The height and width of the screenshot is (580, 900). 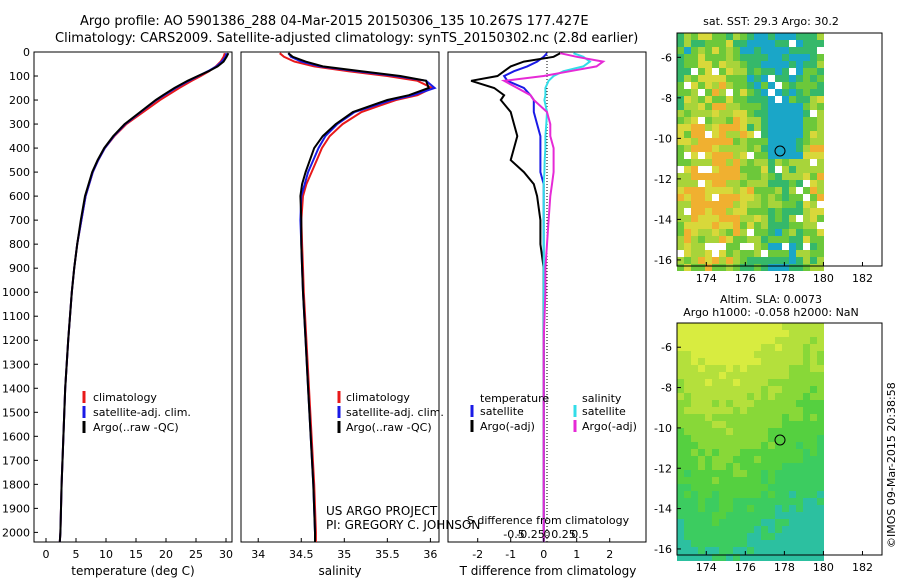 What do you see at coordinates (823, 278) in the screenshot?
I see `lon-tick-label: 180` at bounding box center [823, 278].